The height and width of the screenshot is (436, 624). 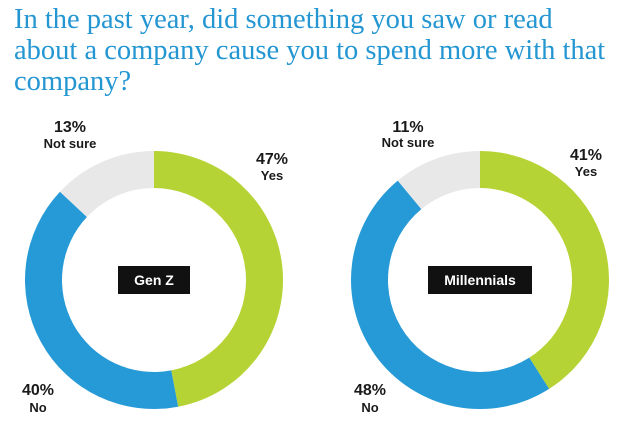 I want to click on yes-value-label: 41%, so click(x=586, y=155).